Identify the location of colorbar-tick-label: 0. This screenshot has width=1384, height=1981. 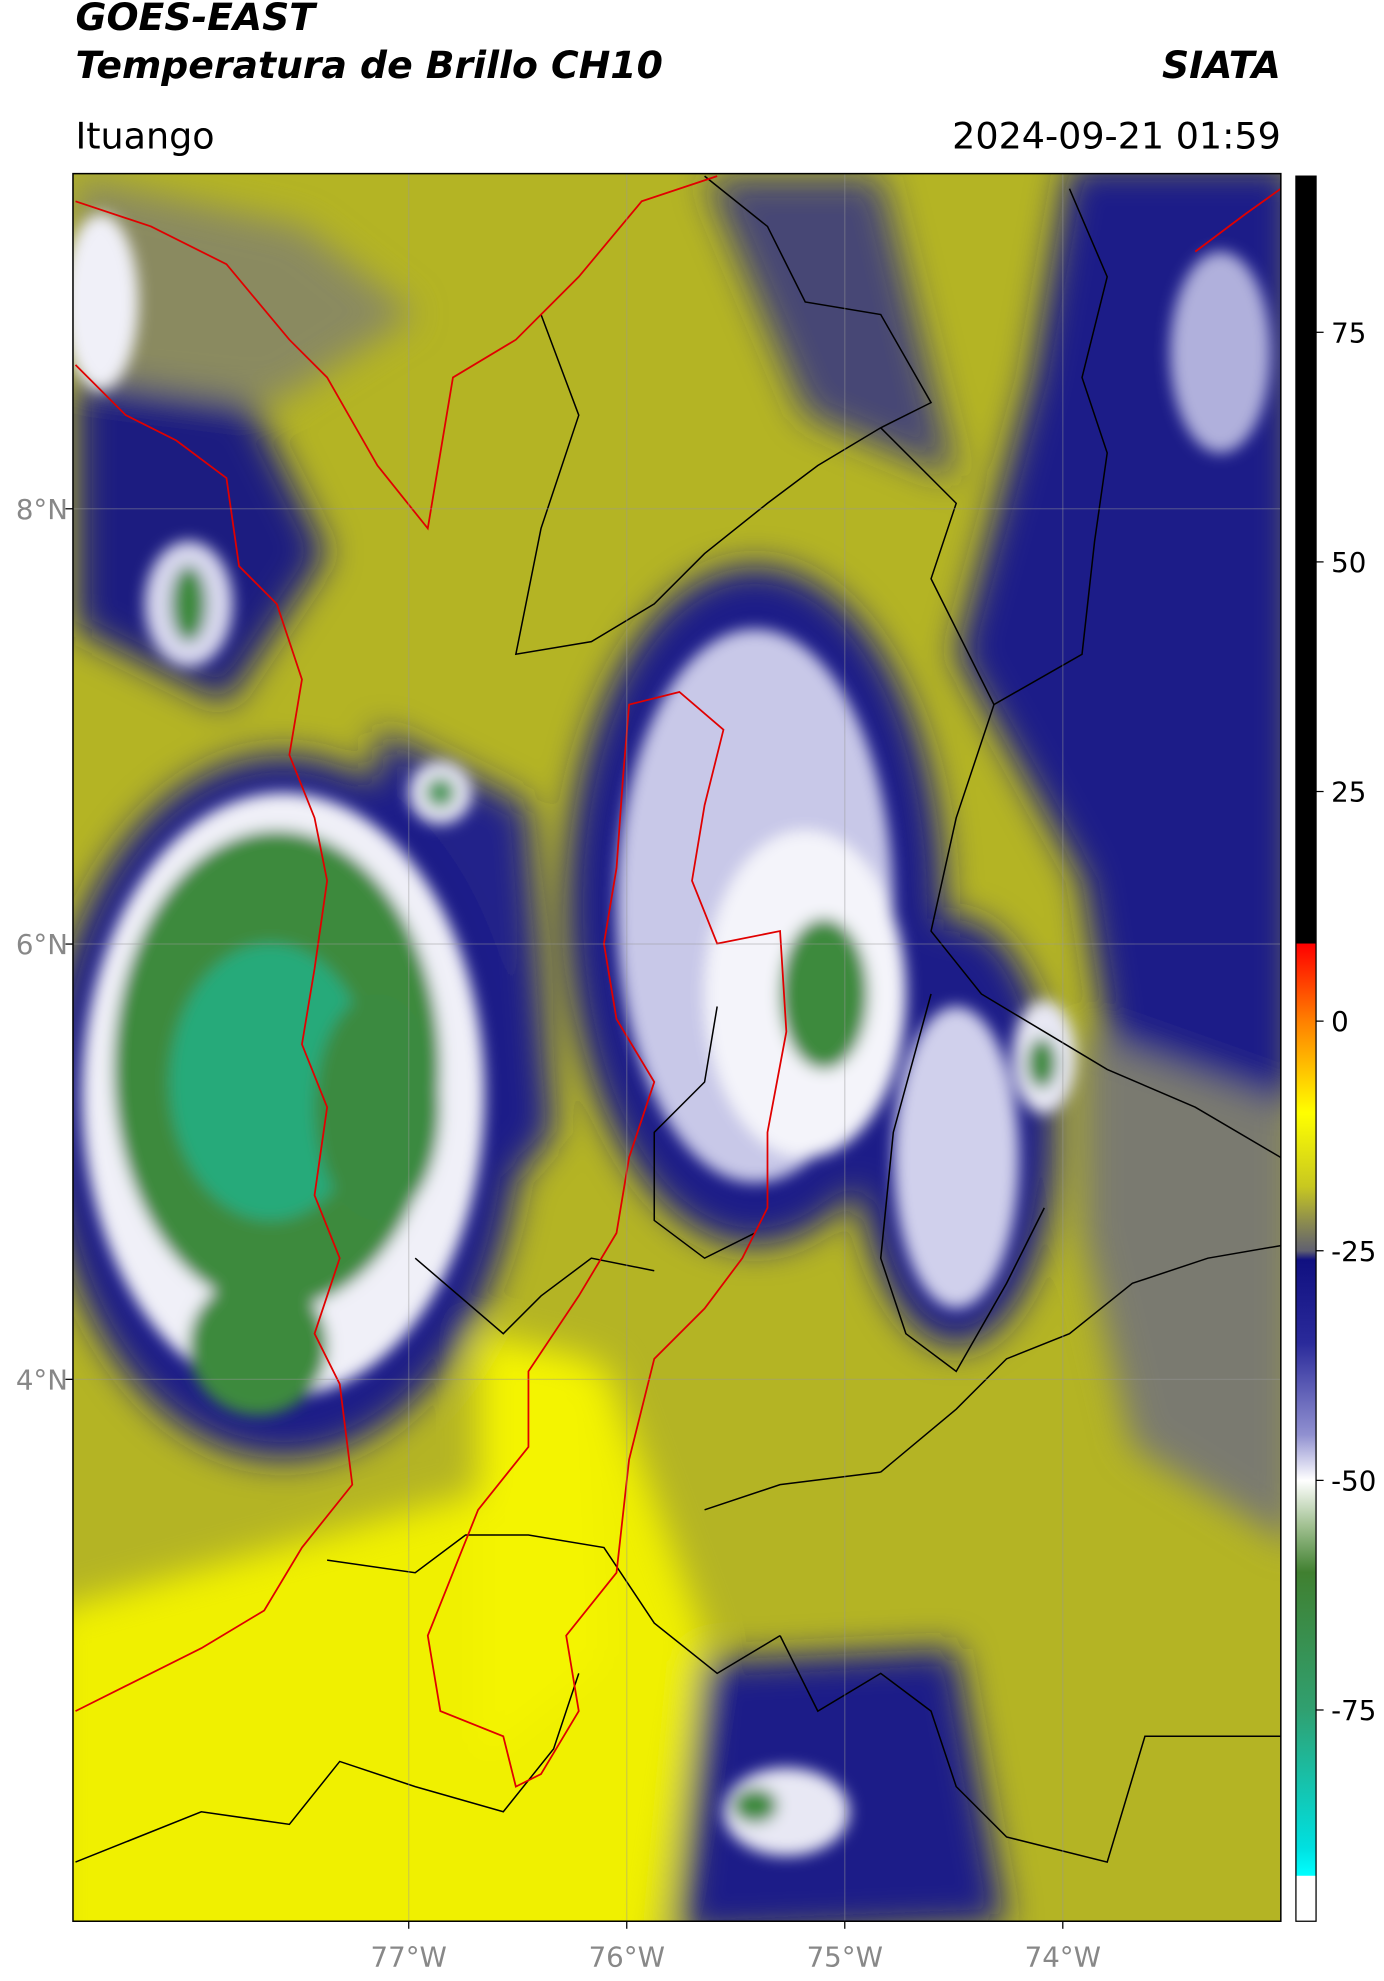
(1340, 1021).